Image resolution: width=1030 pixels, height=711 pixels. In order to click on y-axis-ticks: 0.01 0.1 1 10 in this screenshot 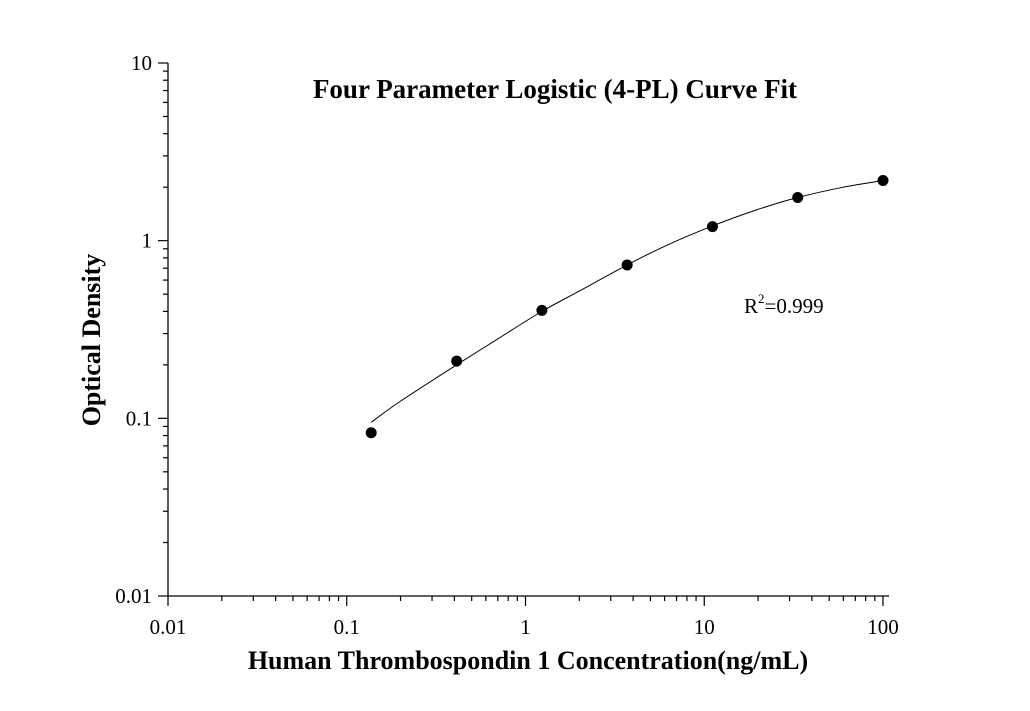, I will do `click(141, 329)`.